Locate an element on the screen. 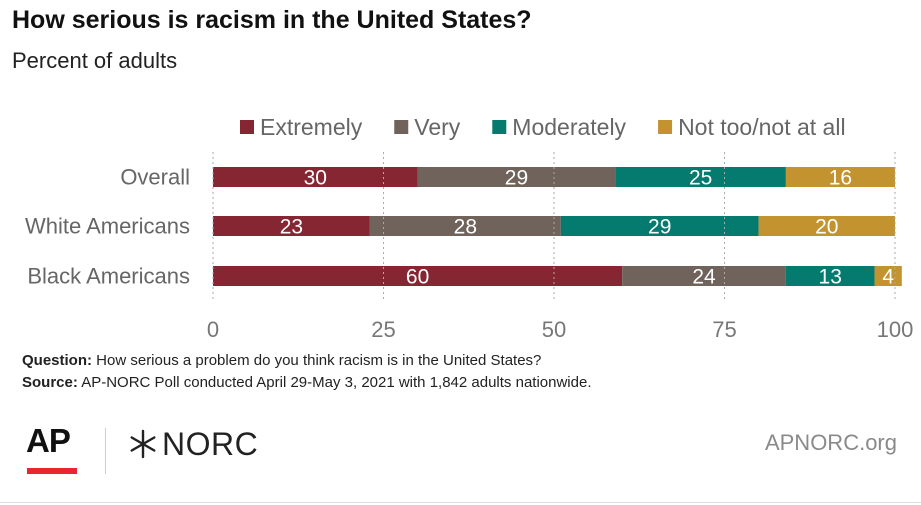 This screenshot has width=921, height=505. data-label-black-americans-very: 24 is located at coordinates (704, 277).